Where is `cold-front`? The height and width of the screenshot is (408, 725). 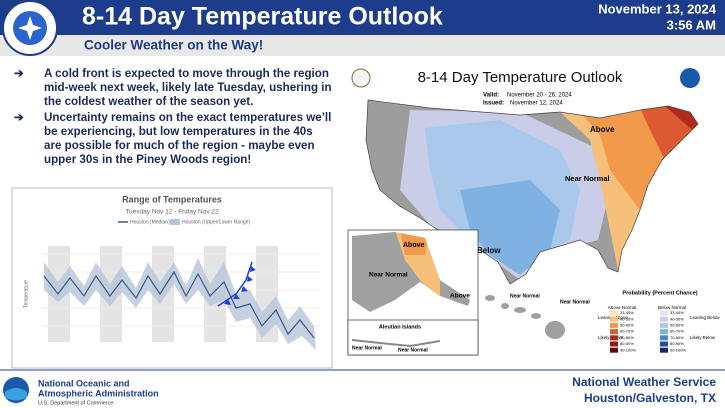 cold-front is located at coordinates (236, 284).